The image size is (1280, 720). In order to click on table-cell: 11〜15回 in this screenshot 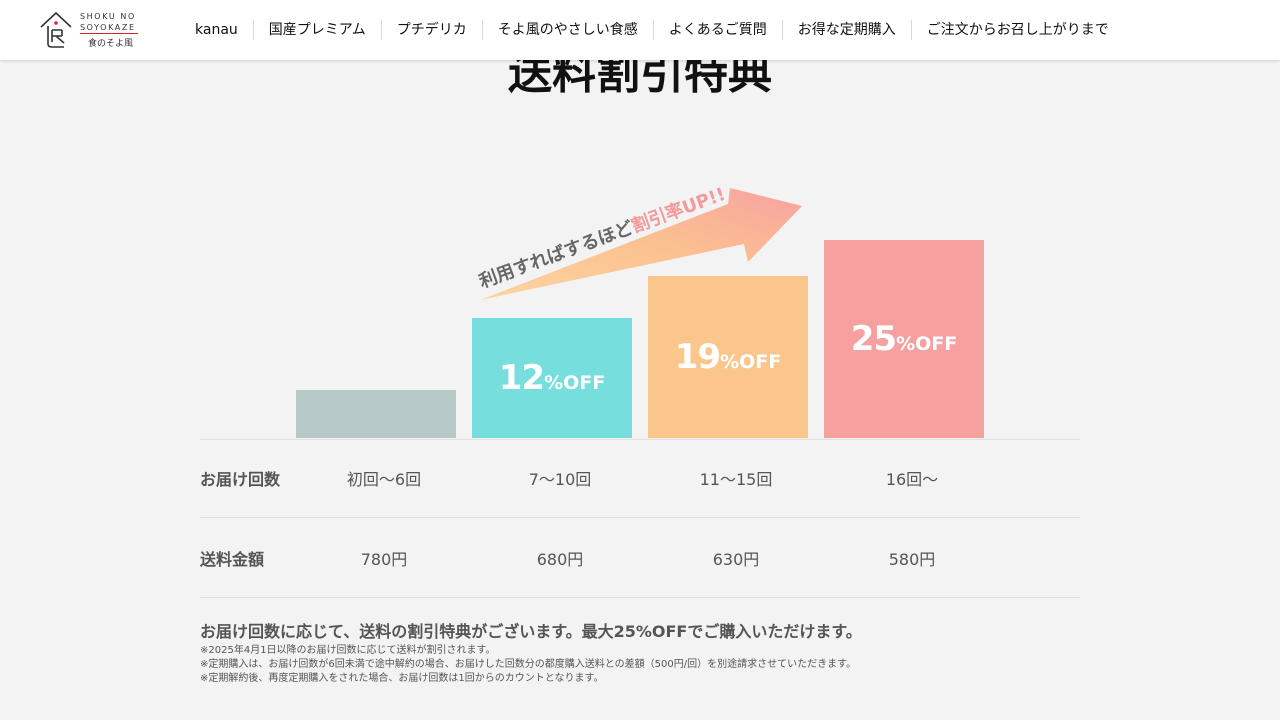, I will do `click(736, 479)`.